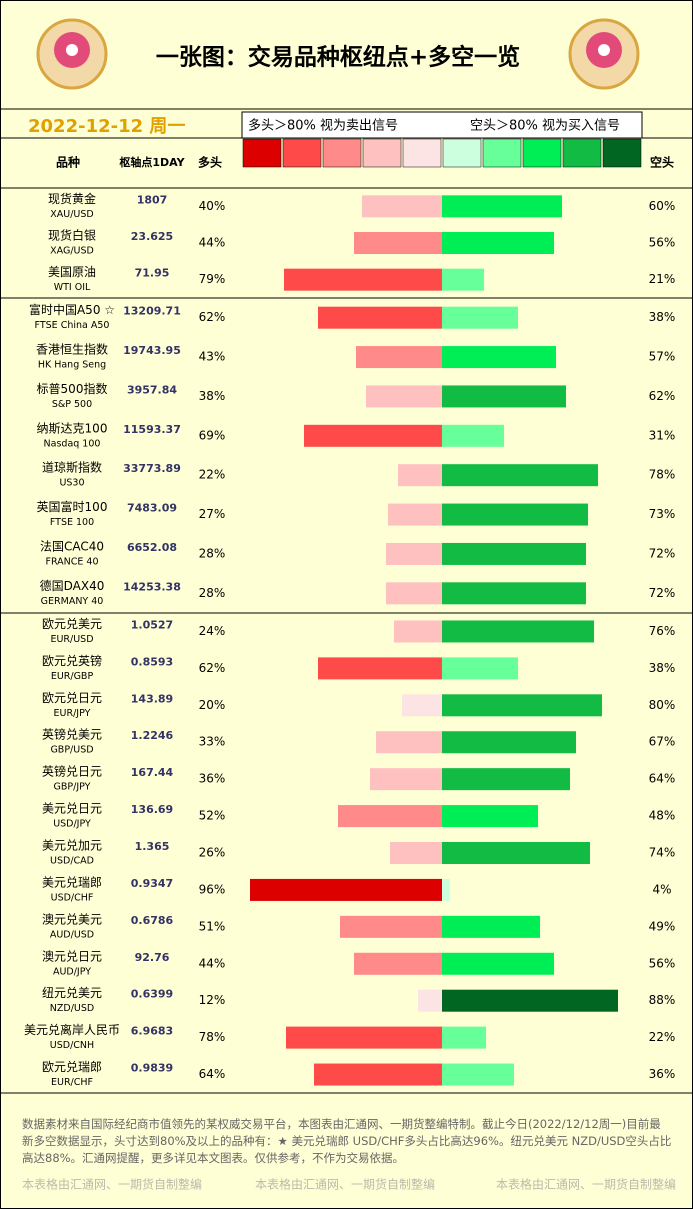 This screenshot has width=693, height=1209. I want to click on symbol-code: EUR/JPY, so click(72, 713).